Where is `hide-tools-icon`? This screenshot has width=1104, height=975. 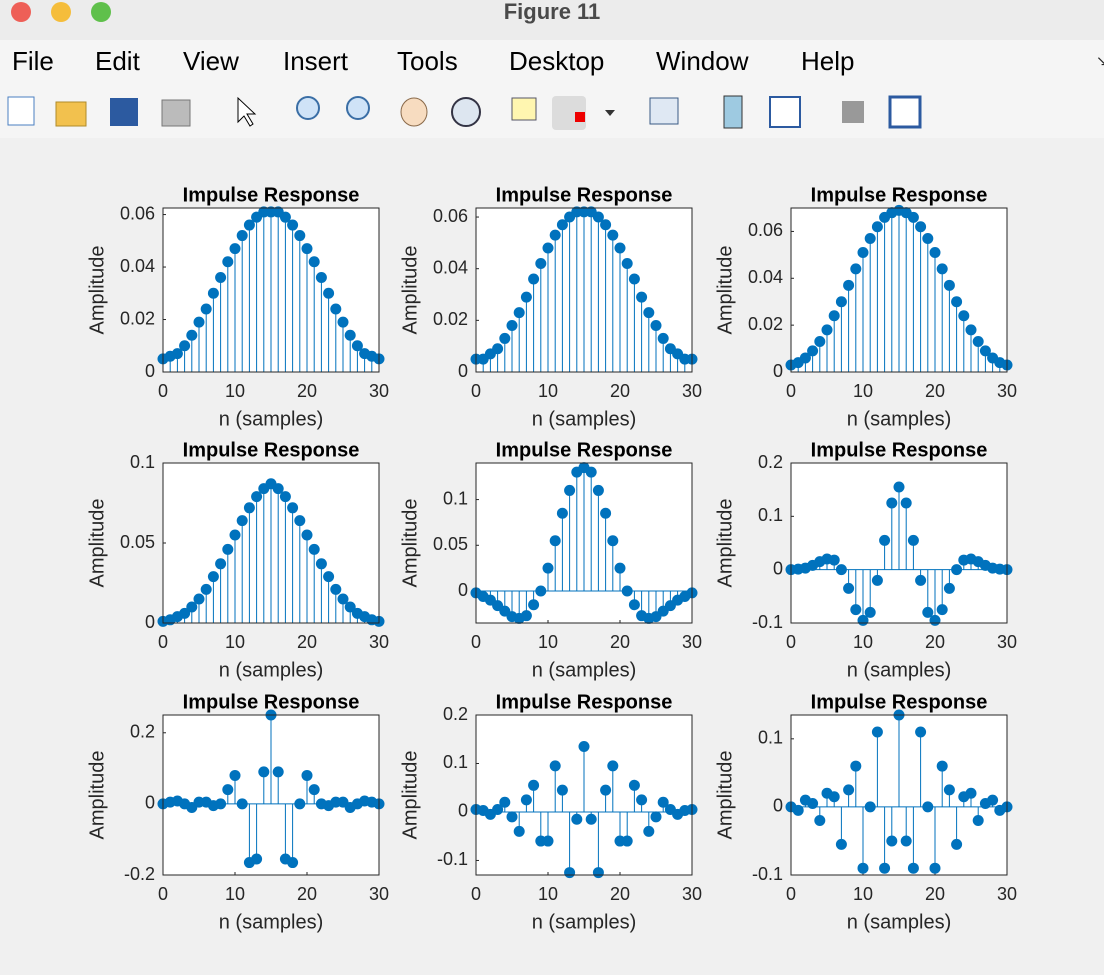 hide-tools-icon is located at coordinates (853, 112).